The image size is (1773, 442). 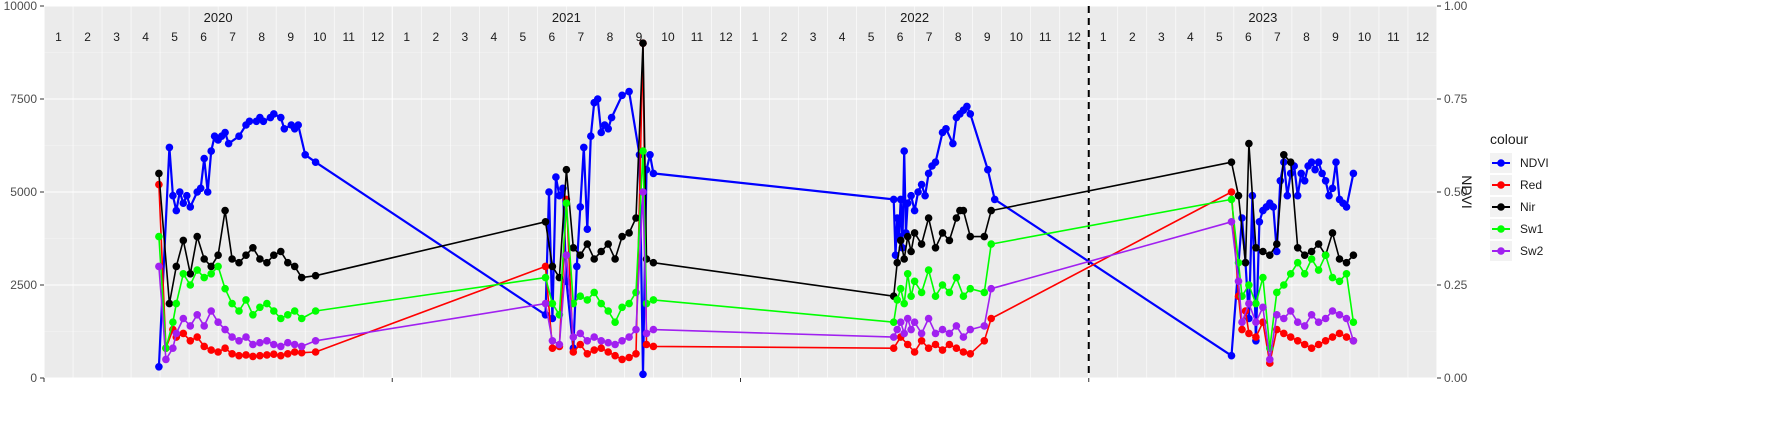 What do you see at coordinates (261, 37) in the screenshot?
I see `month-label: 8` at bounding box center [261, 37].